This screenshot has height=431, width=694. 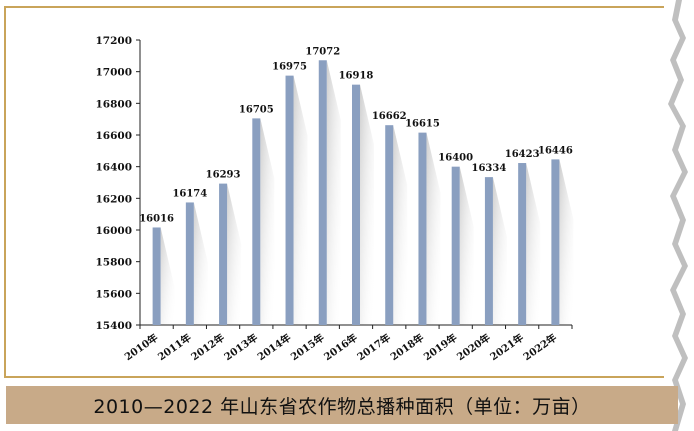 I want to click on y-tick-label: 17000, so click(x=113, y=73).